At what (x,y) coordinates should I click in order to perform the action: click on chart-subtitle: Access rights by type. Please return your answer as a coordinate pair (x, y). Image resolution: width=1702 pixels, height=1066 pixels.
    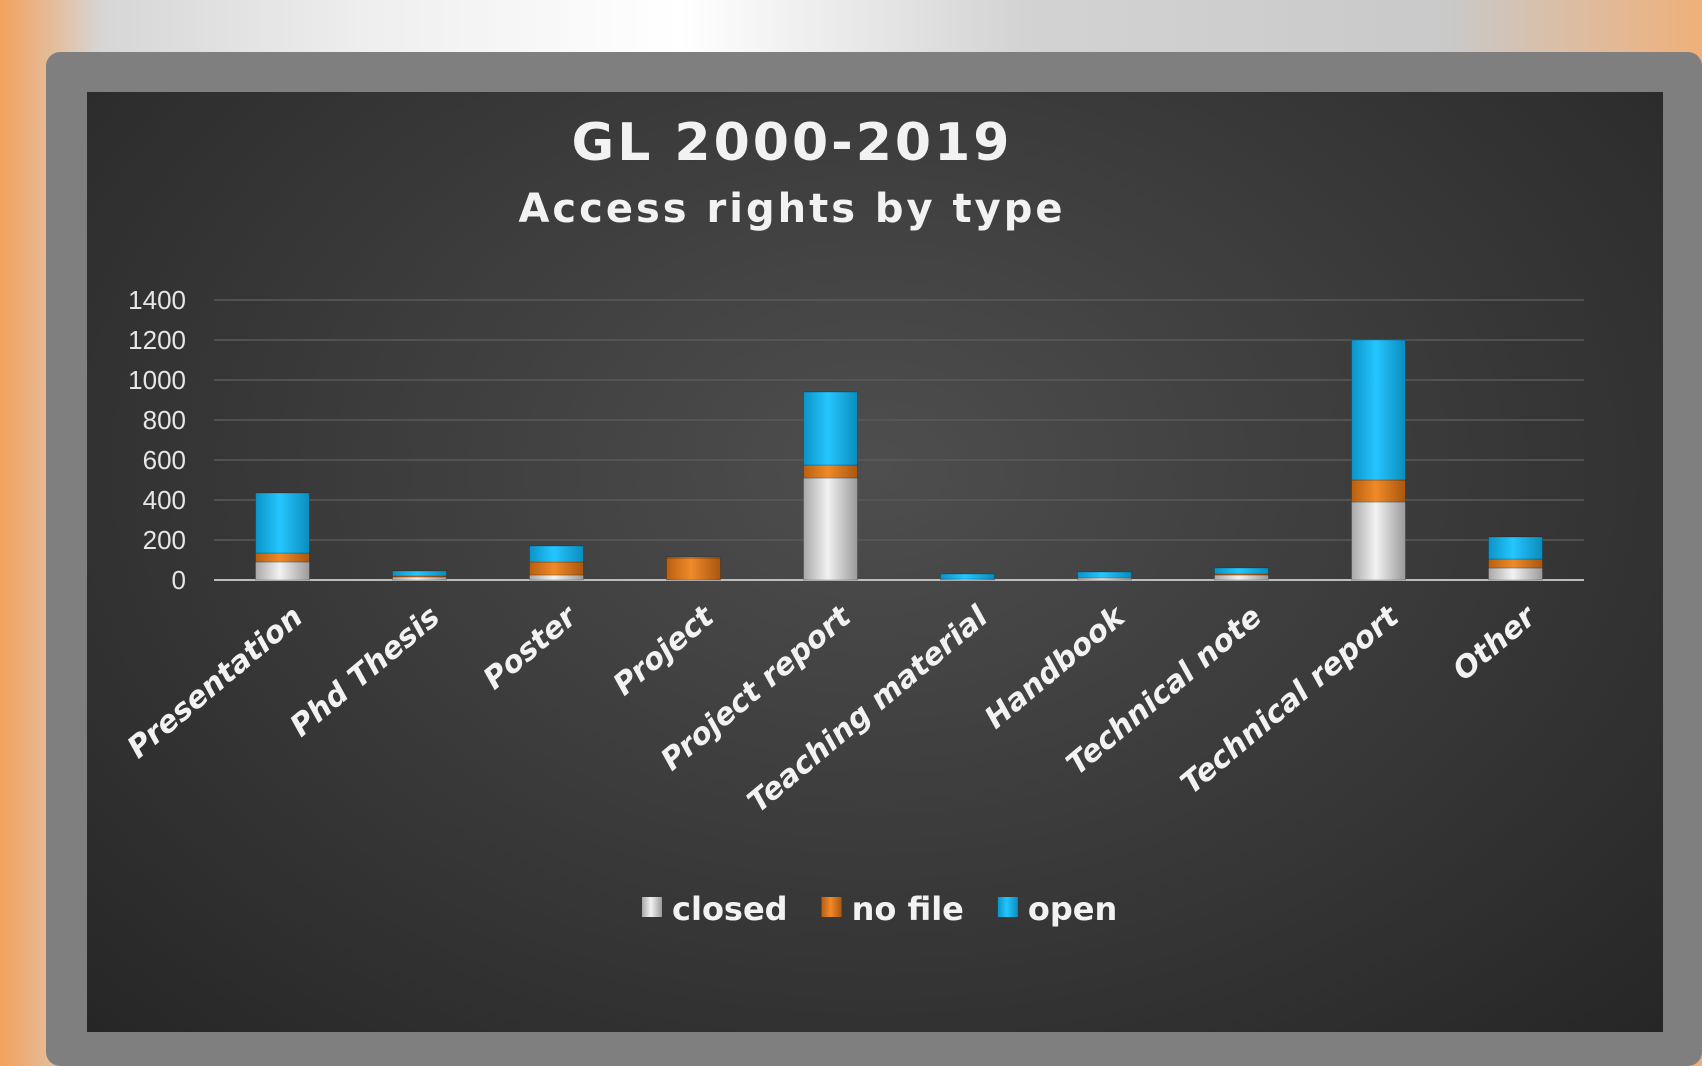
    Looking at the image, I should click on (791, 209).